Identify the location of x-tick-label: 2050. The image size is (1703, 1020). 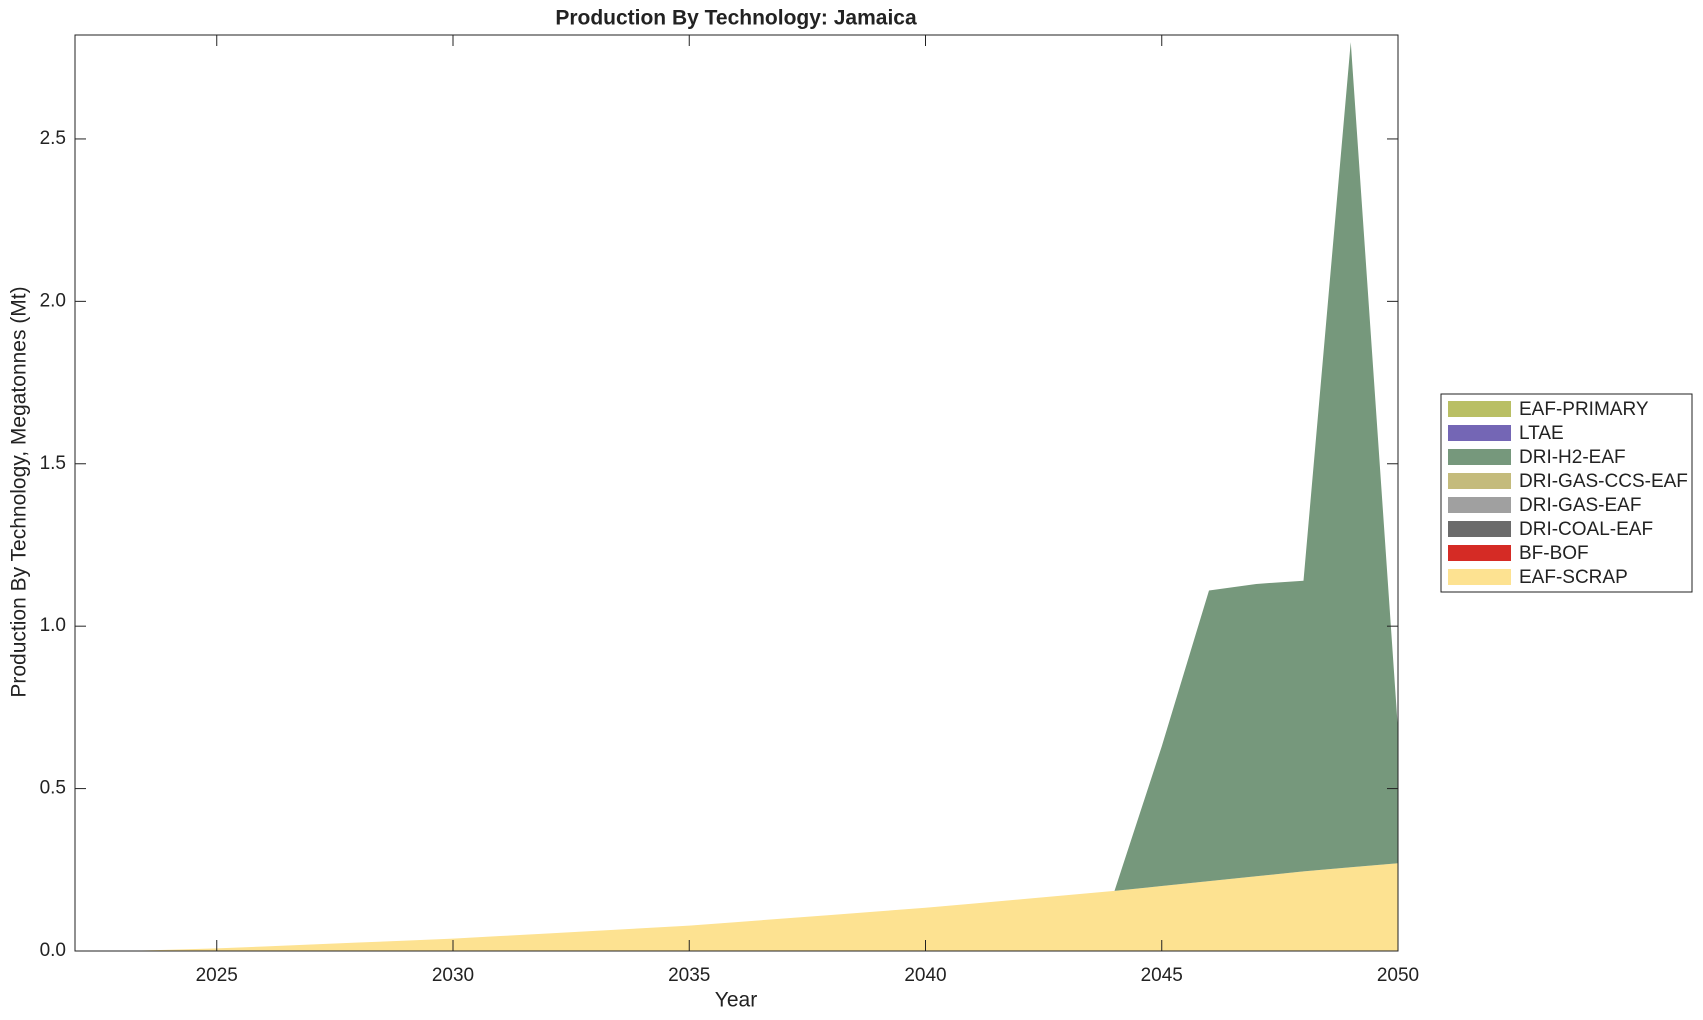
(1398, 975).